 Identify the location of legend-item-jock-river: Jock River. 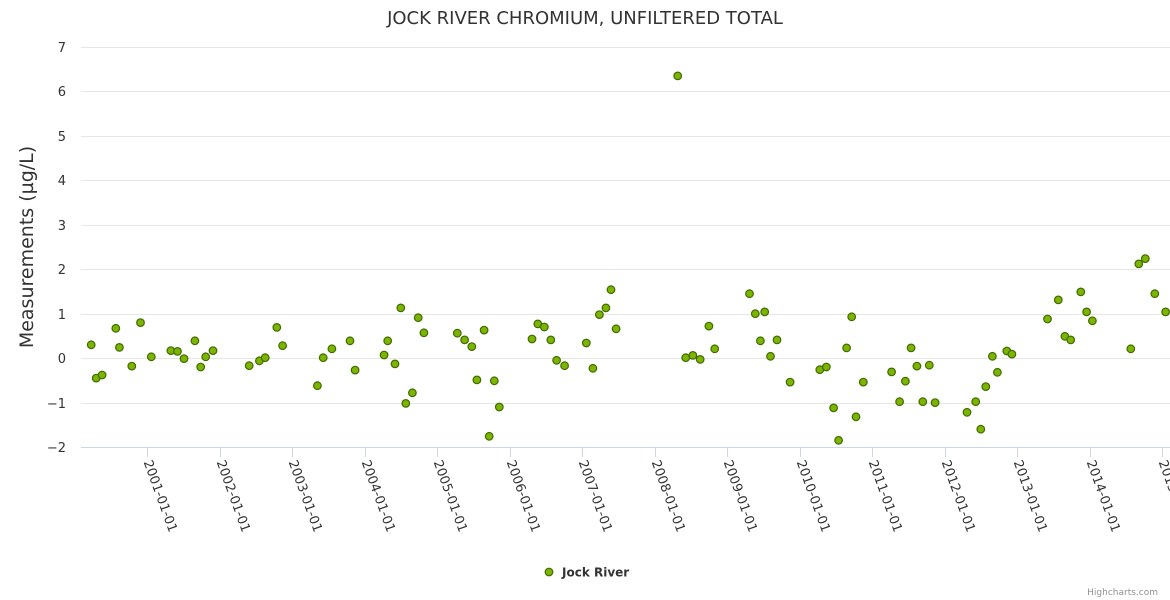
(595, 573).